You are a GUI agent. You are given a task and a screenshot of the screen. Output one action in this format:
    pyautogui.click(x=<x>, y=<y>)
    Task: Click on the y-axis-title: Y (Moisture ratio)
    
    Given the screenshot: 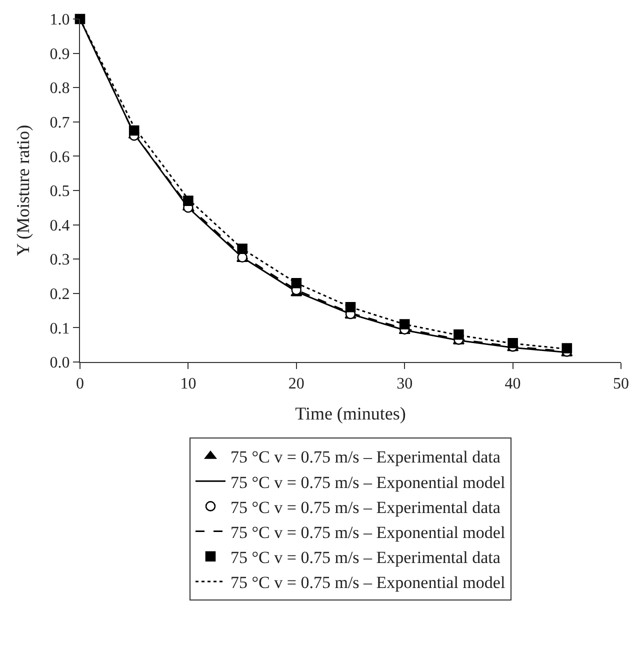 What is the action you would take?
    pyautogui.click(x=22, y=190)
    